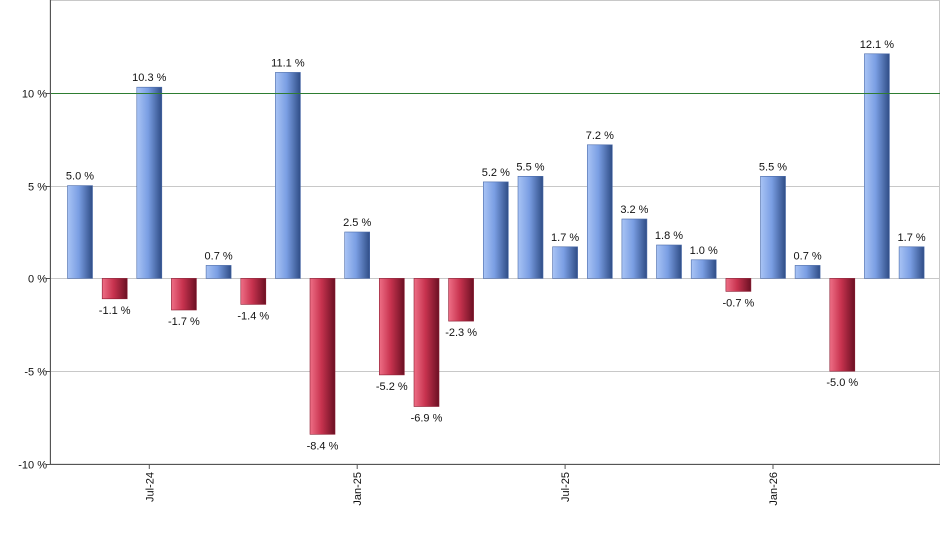 This screenshot has width=940, height=550. I want to click on data-label: -5.2 %, so click(392, 387).